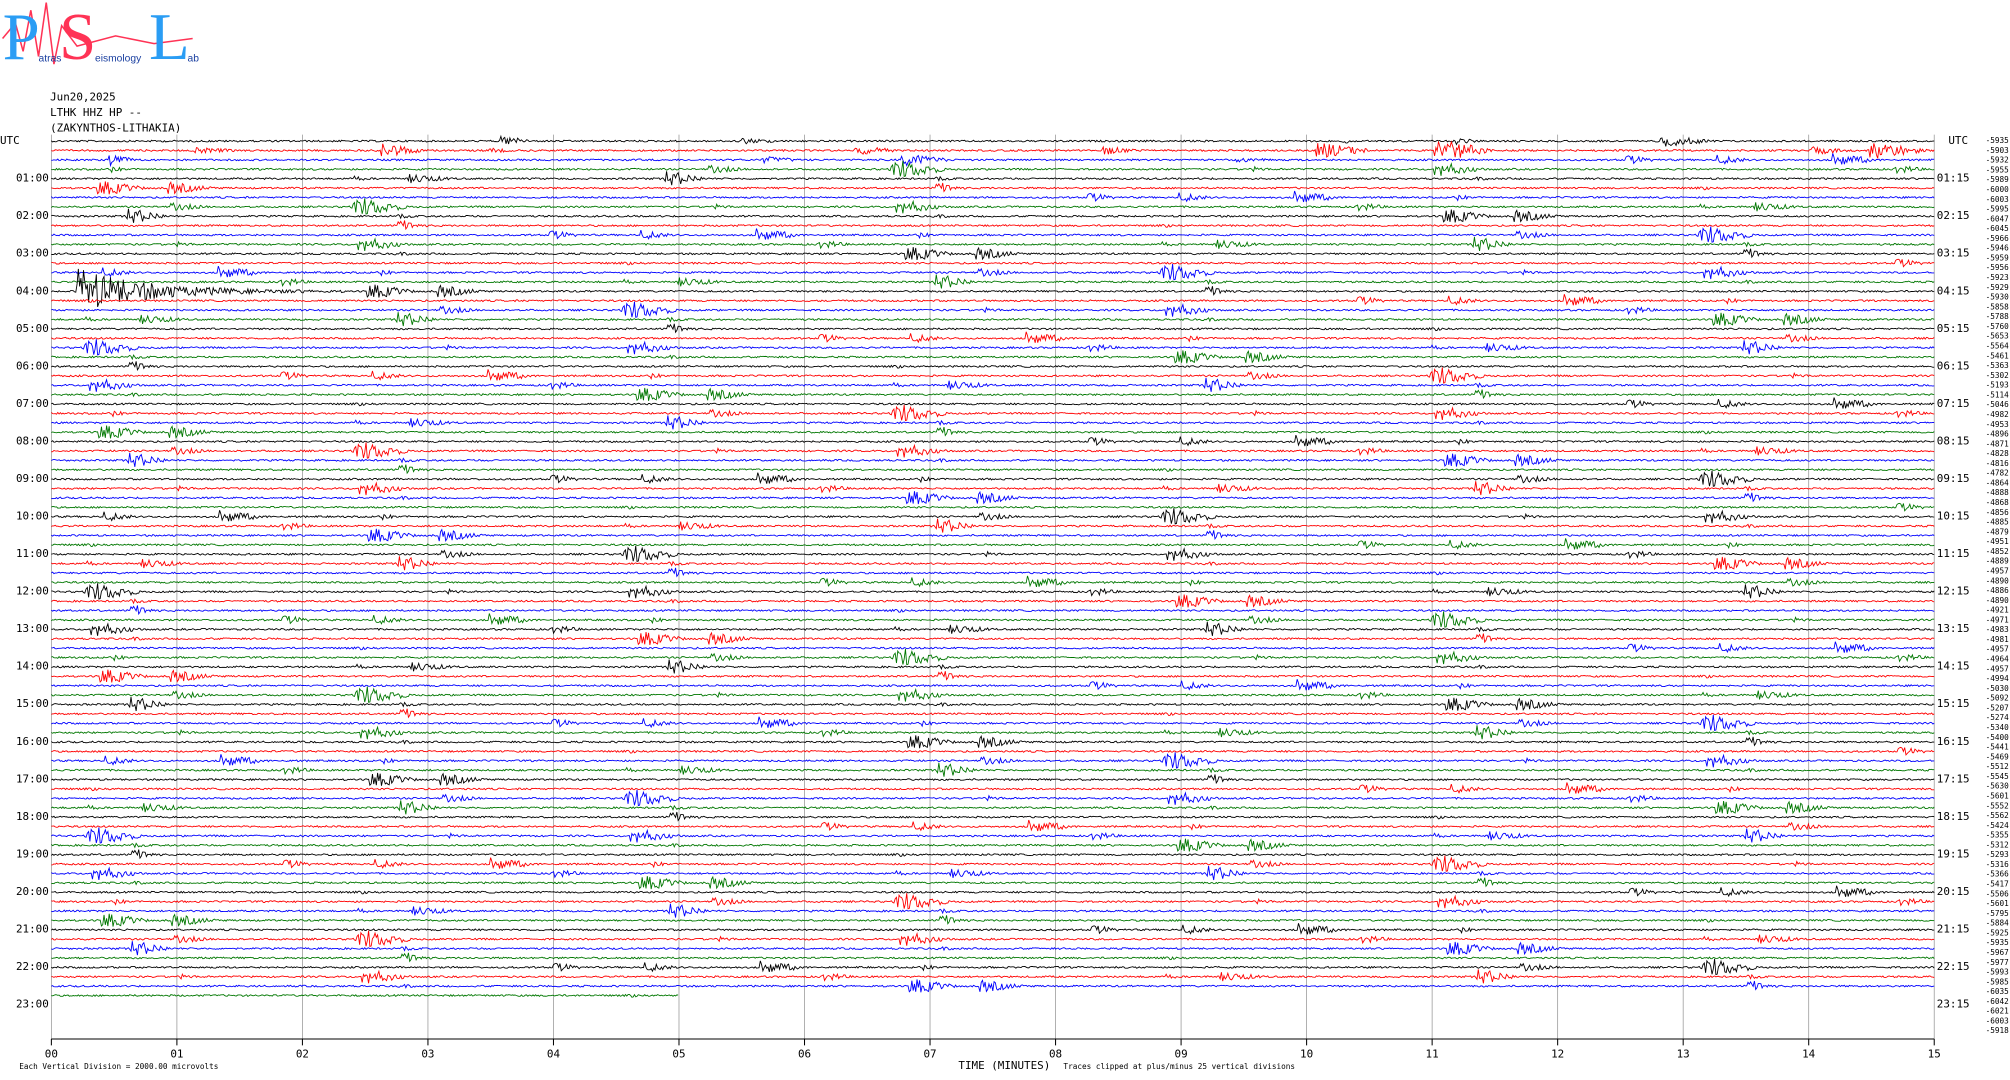 The image size is (2010, 1080). Describe the element at coordinates (1998, 238) in the screenshot. I see `trace-offset: -5966` at that location.